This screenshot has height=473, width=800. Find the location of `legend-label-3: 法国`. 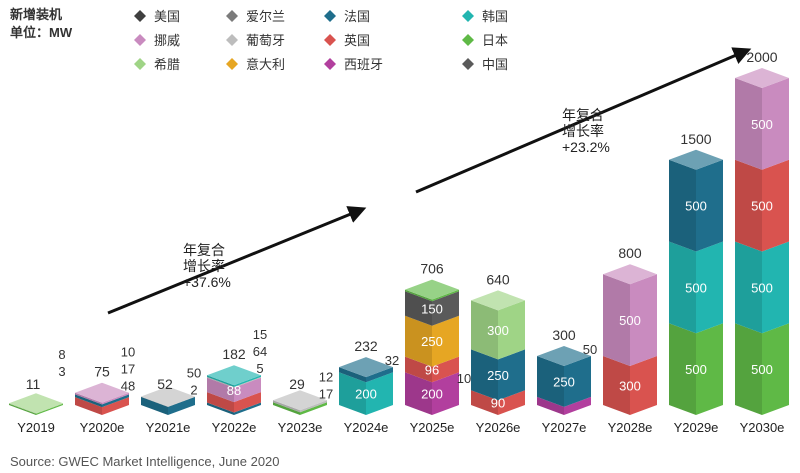

legend-label-3: 法国 is located at coordinates (357, 16).